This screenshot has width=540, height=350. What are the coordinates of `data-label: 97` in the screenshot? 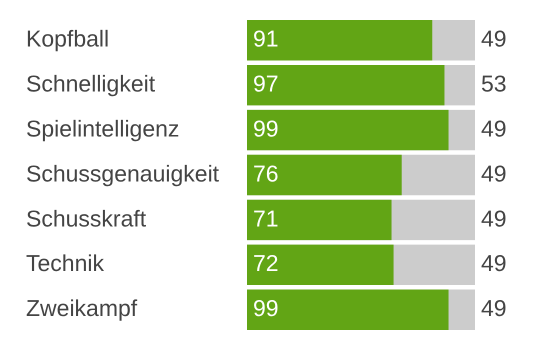 It's located at (266, 83).